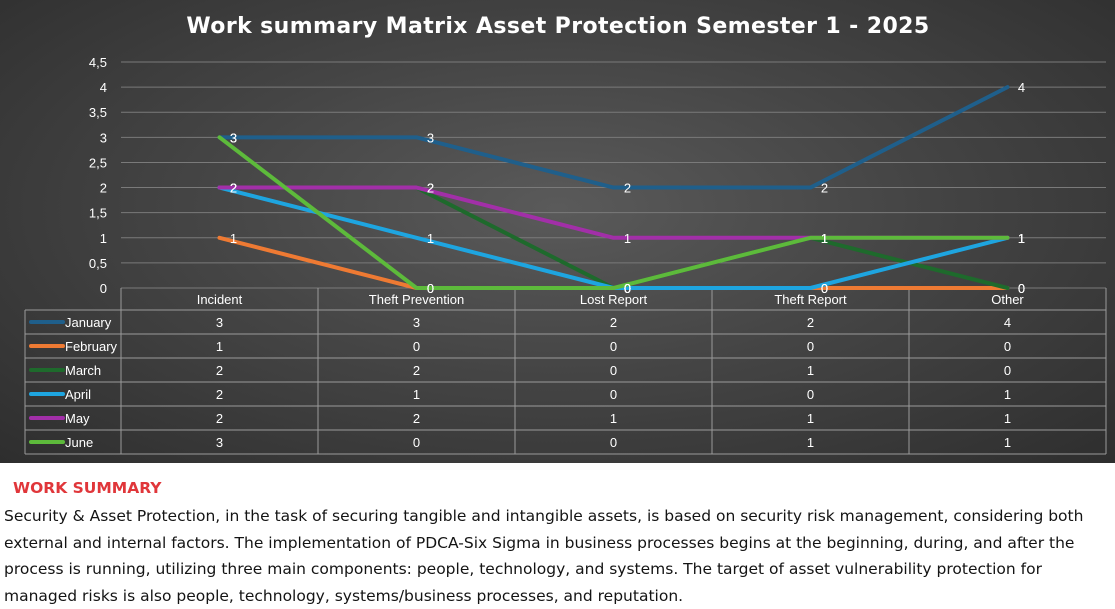  I want to click on y-tick-label: 2,5, so click(98, 162).